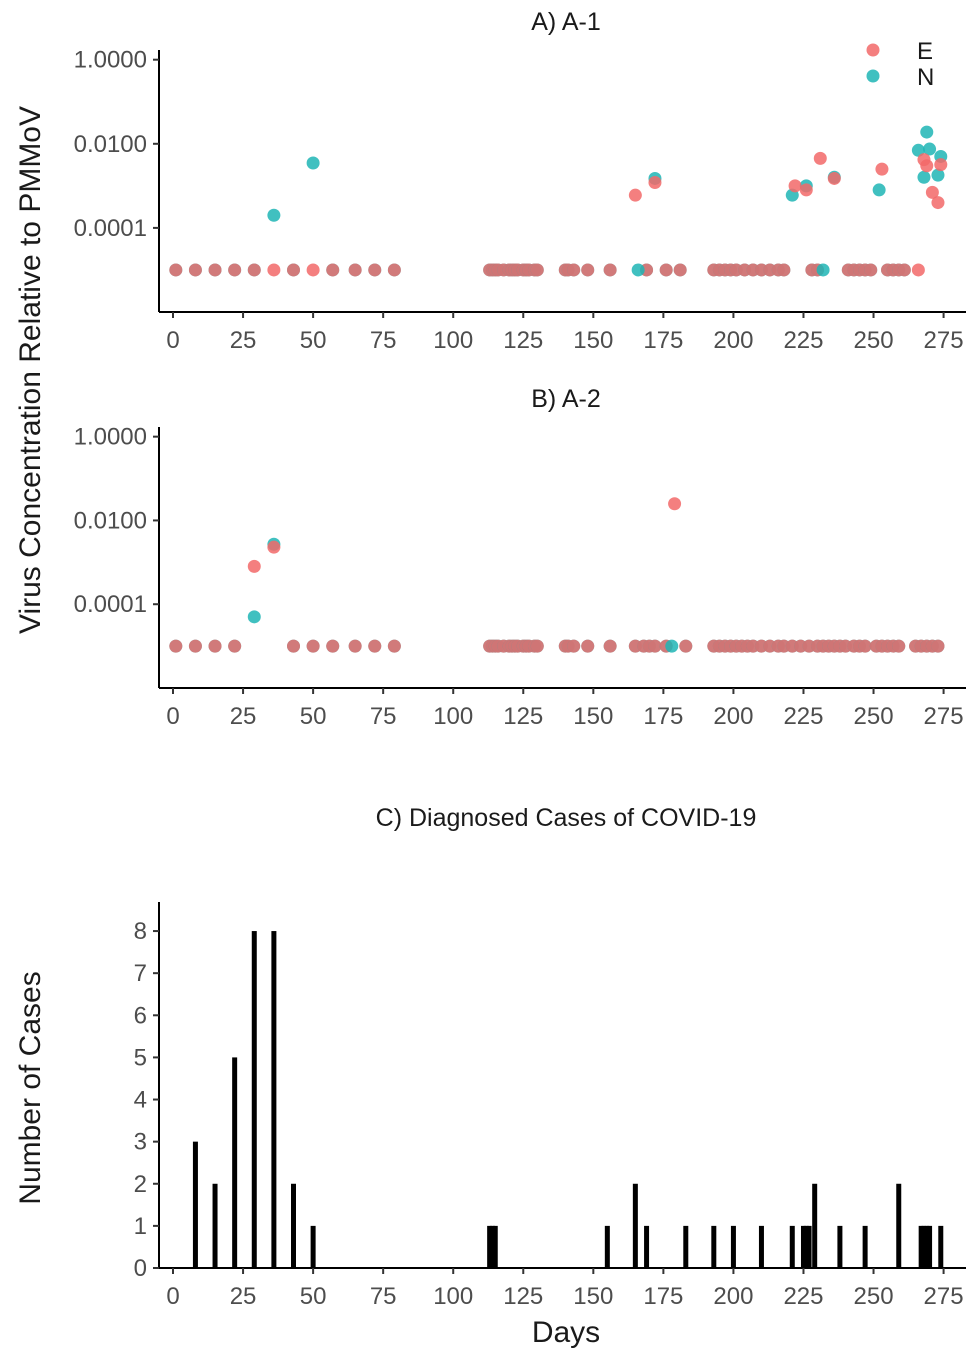 This screenshot has height=1351, width=966. I want to click on y-tick-label: 0.0001, so click(110, 604).